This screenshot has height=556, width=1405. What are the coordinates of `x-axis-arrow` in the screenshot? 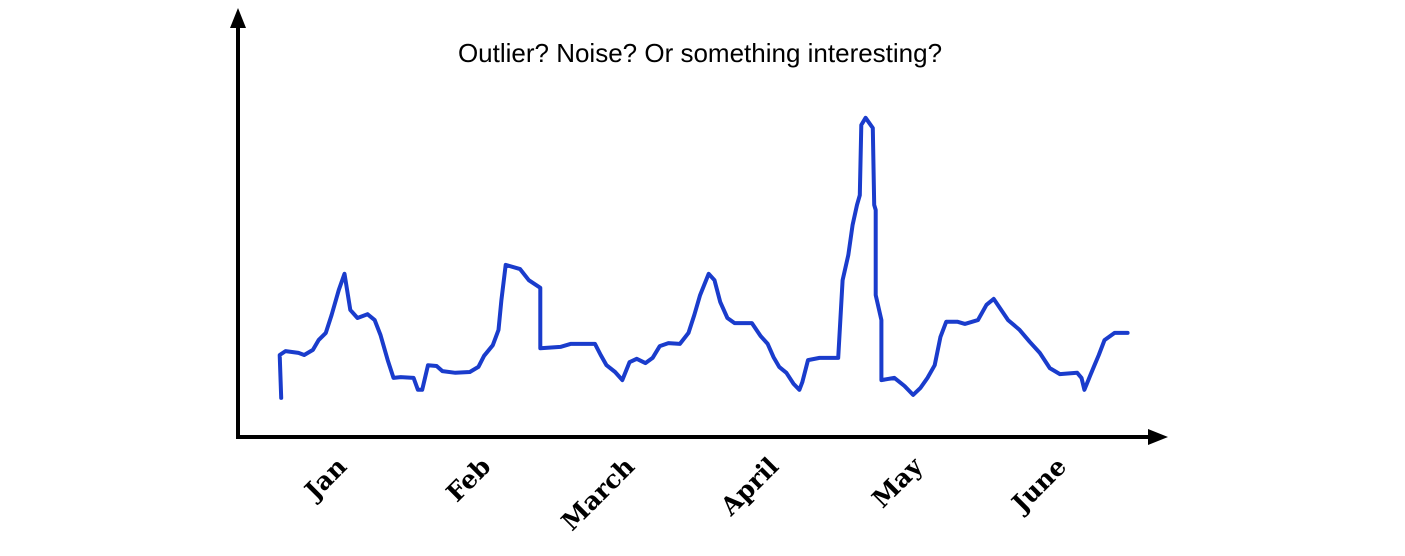 It's located at (1158, 437).